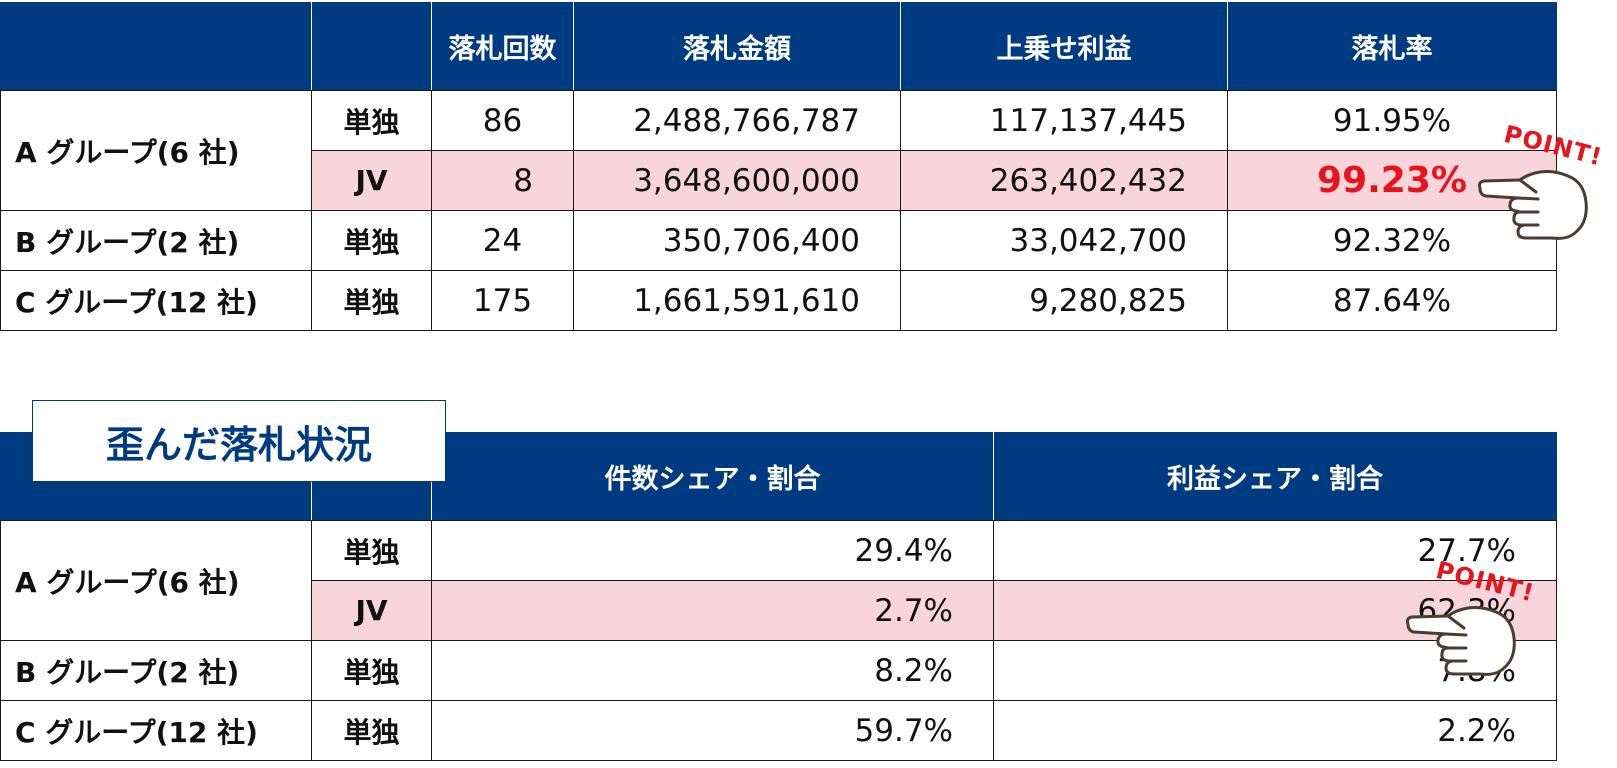 Image resolution: width=1617 pixels, height=768 pixels. What do you see at coordinates (1392, 300) in the screenshot?
I see `bid-rate: 87.64%` at bounding box center [1392, 300].